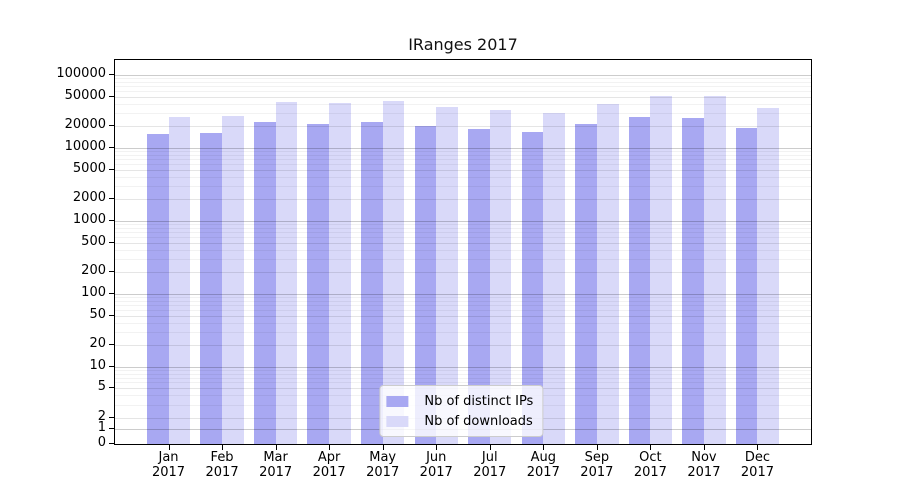  I want to click on chart-title: IRanges 2017, so click(463, 44).